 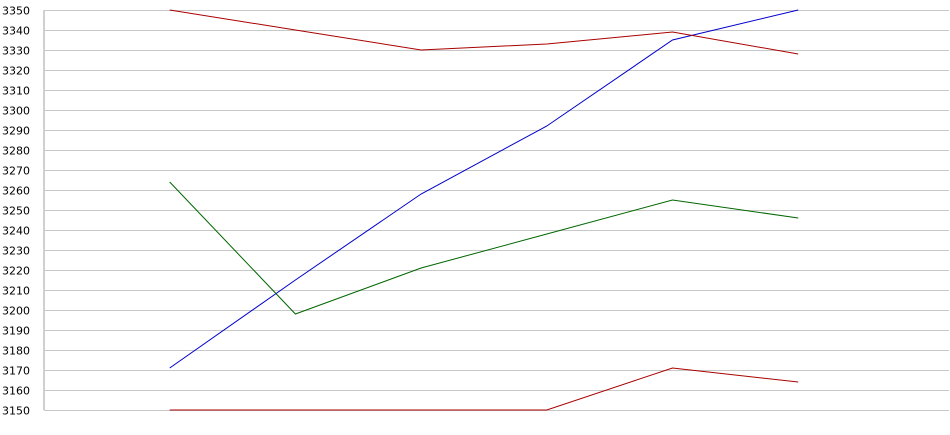 What do you see at coordinates (16, 91) in the screenshot?
I see `y-tick-label: 3310` at bounding box center [16, 91].